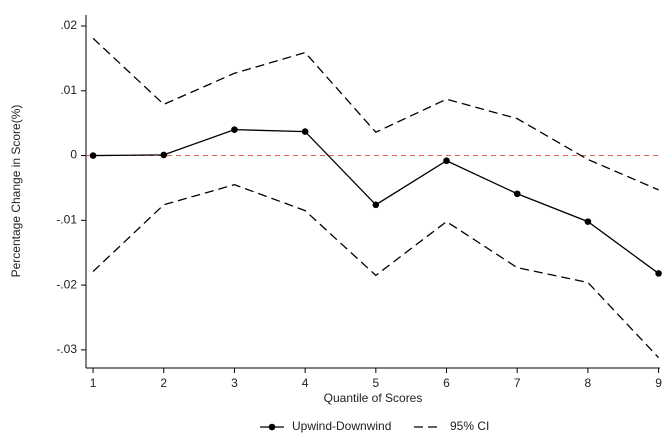  Describe the element at coordinates (163, 383) in the screenshot. I see `x-tick-label: 2` at that location.